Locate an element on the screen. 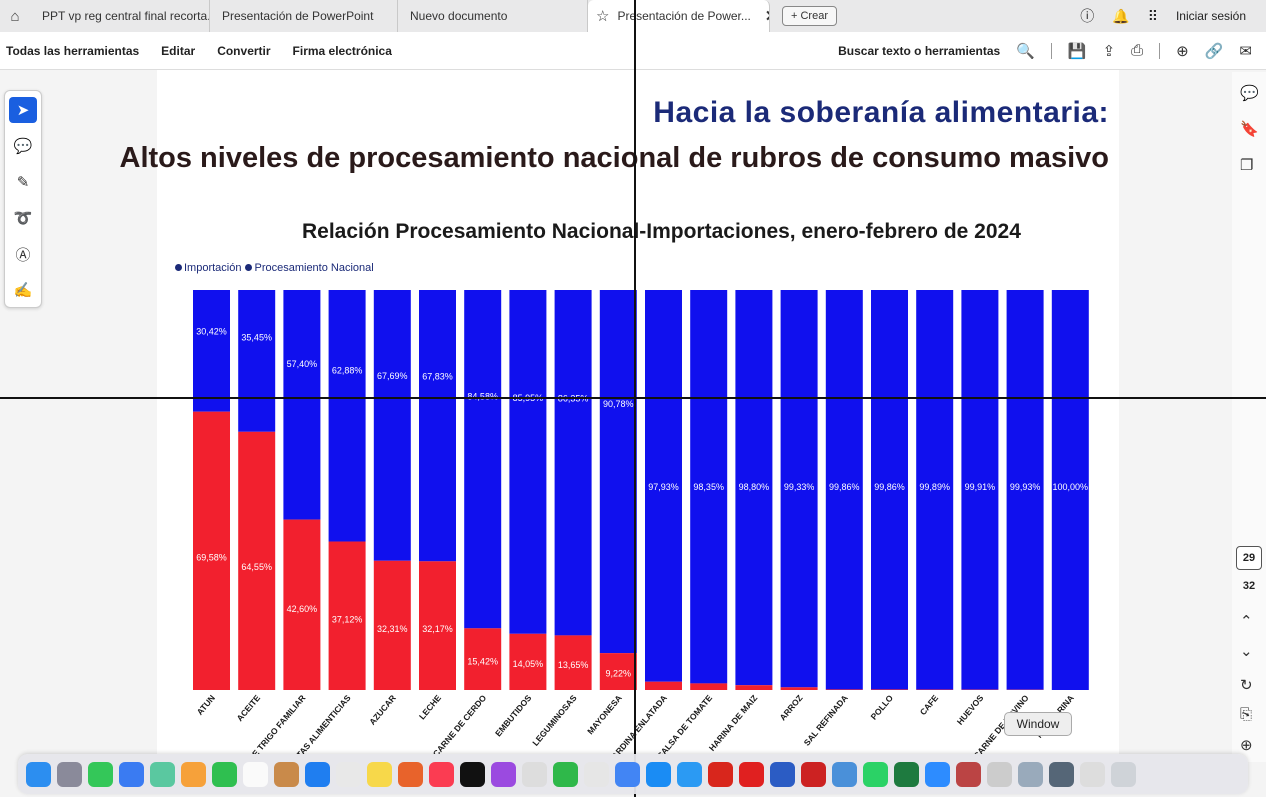 The height and width of the screenshot is (797, 1266). bookmark-icon: 🔖 is located at coordinates (1249, 129).